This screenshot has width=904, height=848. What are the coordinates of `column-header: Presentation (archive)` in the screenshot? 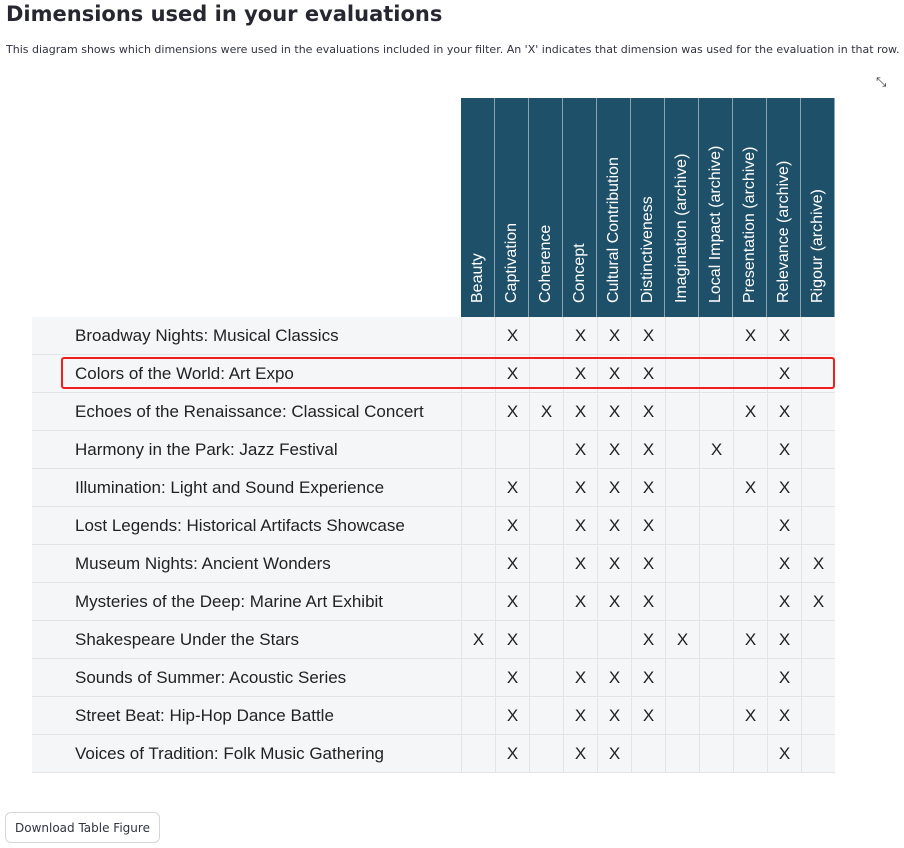 It's located at (750, 207).